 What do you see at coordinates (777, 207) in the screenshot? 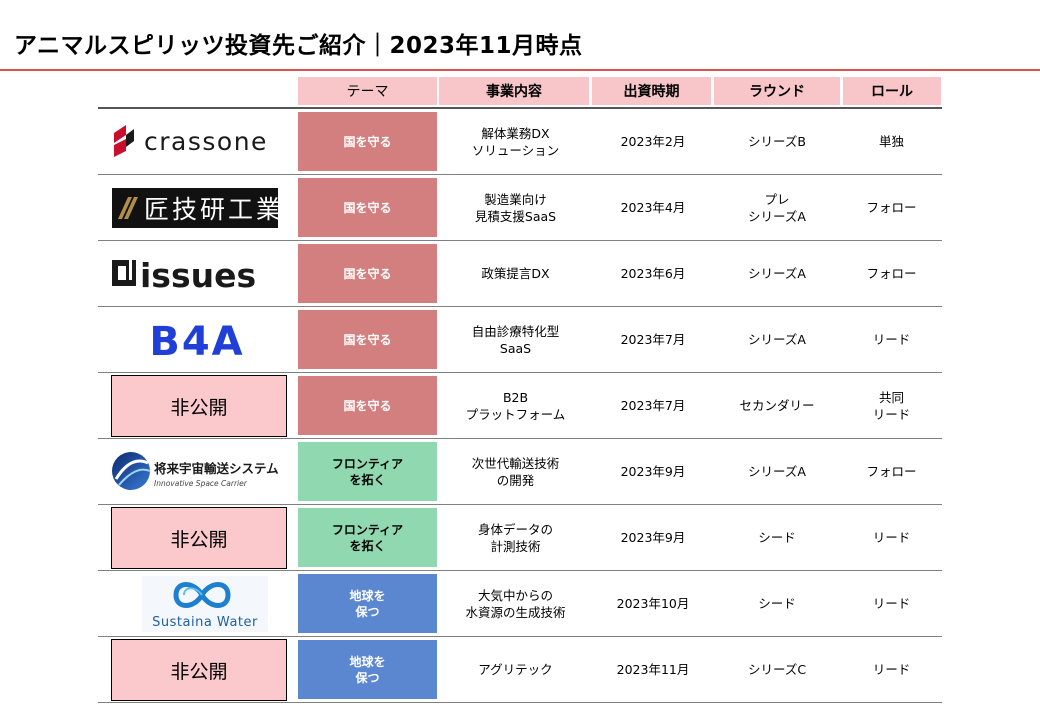
I see `funding-round: プレ シリーズA` at bounding box center [777, 207].